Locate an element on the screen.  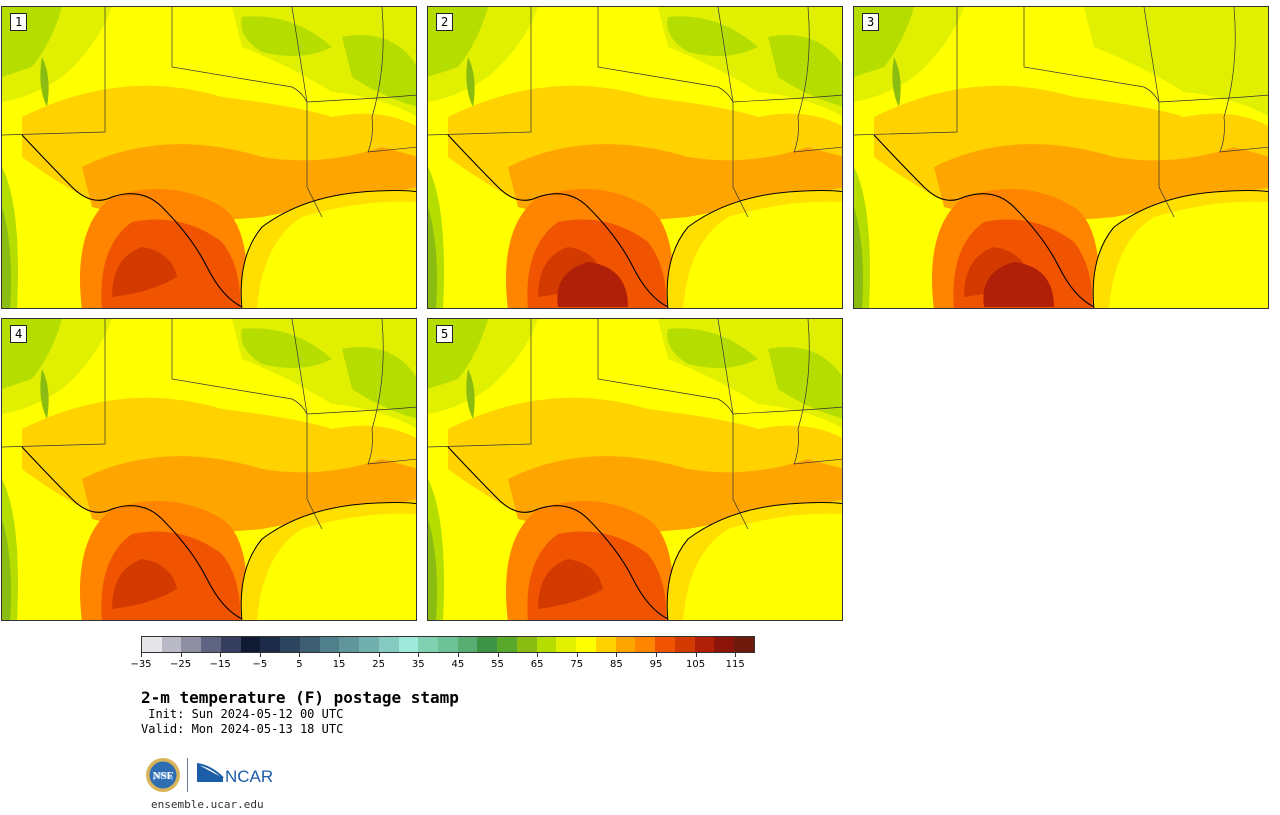
colorbar-tick-label: 55 is located at coordinates (497, 664).